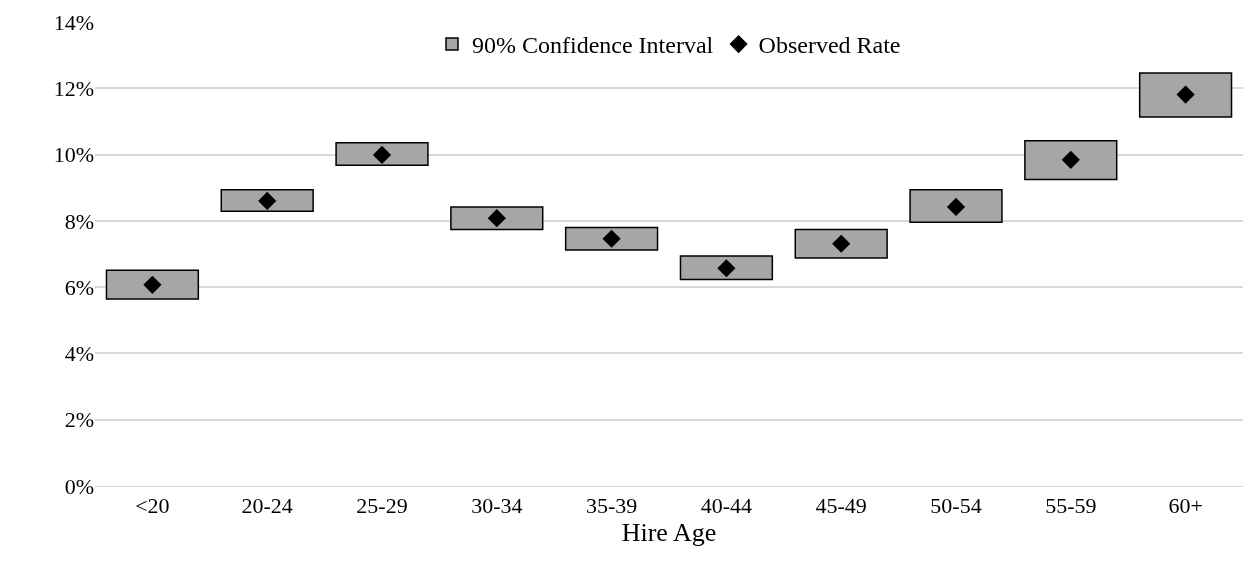  What do you see at coordinates (267, 506) in the screenshot?
I see `x-tick-label: 20-24` at bounding box center [267, 506].